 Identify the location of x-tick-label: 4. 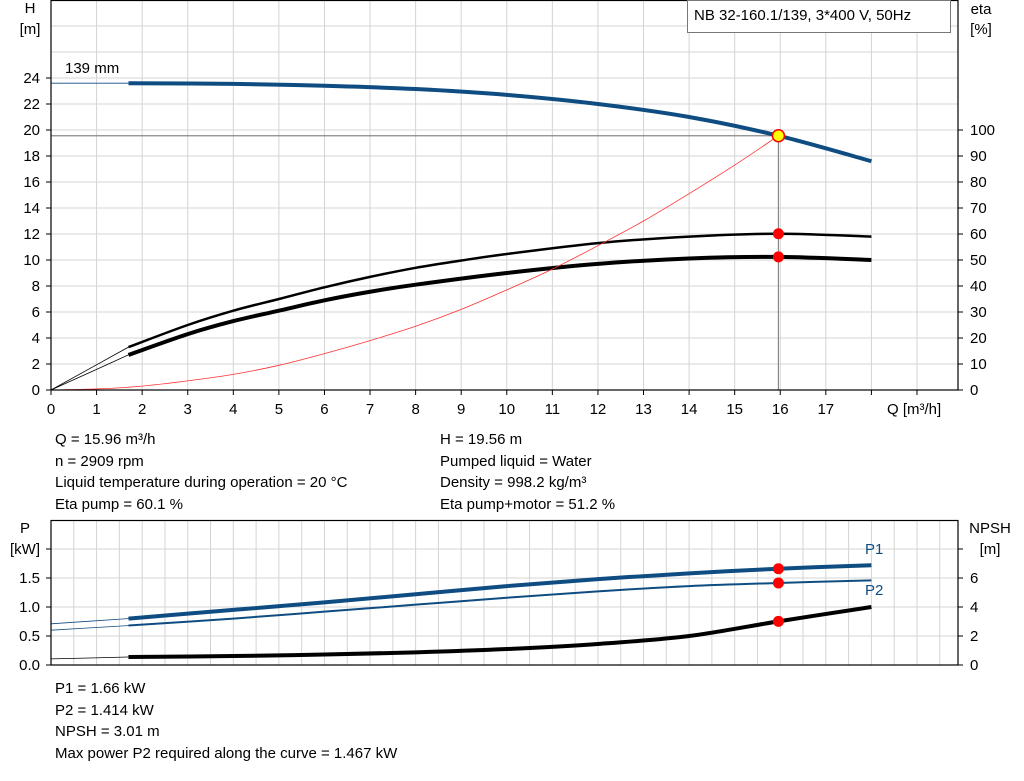
(233, 409).